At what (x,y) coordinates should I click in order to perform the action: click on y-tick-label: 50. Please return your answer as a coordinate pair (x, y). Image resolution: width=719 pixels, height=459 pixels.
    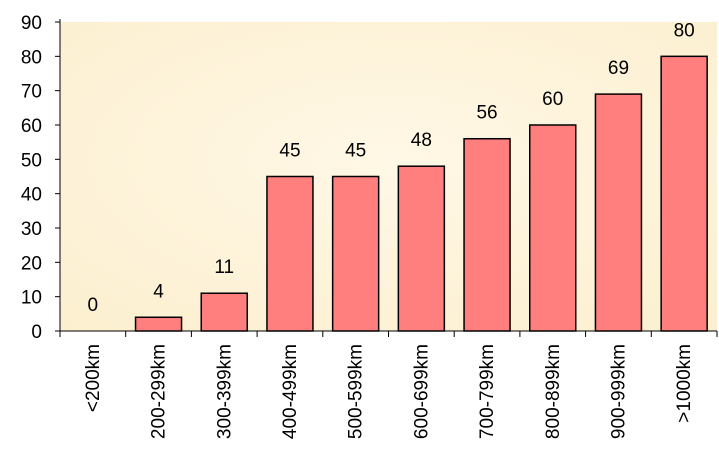
    Looking at the image, I should click on (31, 160).